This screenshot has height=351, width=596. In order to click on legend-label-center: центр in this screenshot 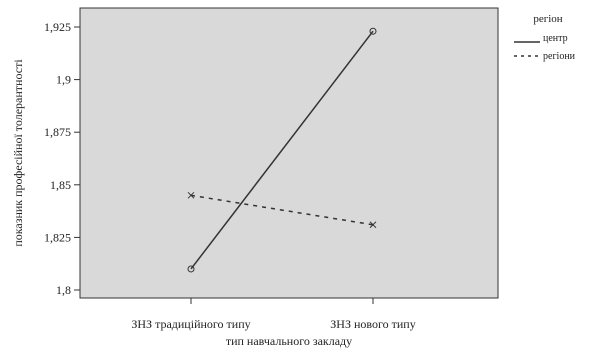, I will do `click(555, 38)`.